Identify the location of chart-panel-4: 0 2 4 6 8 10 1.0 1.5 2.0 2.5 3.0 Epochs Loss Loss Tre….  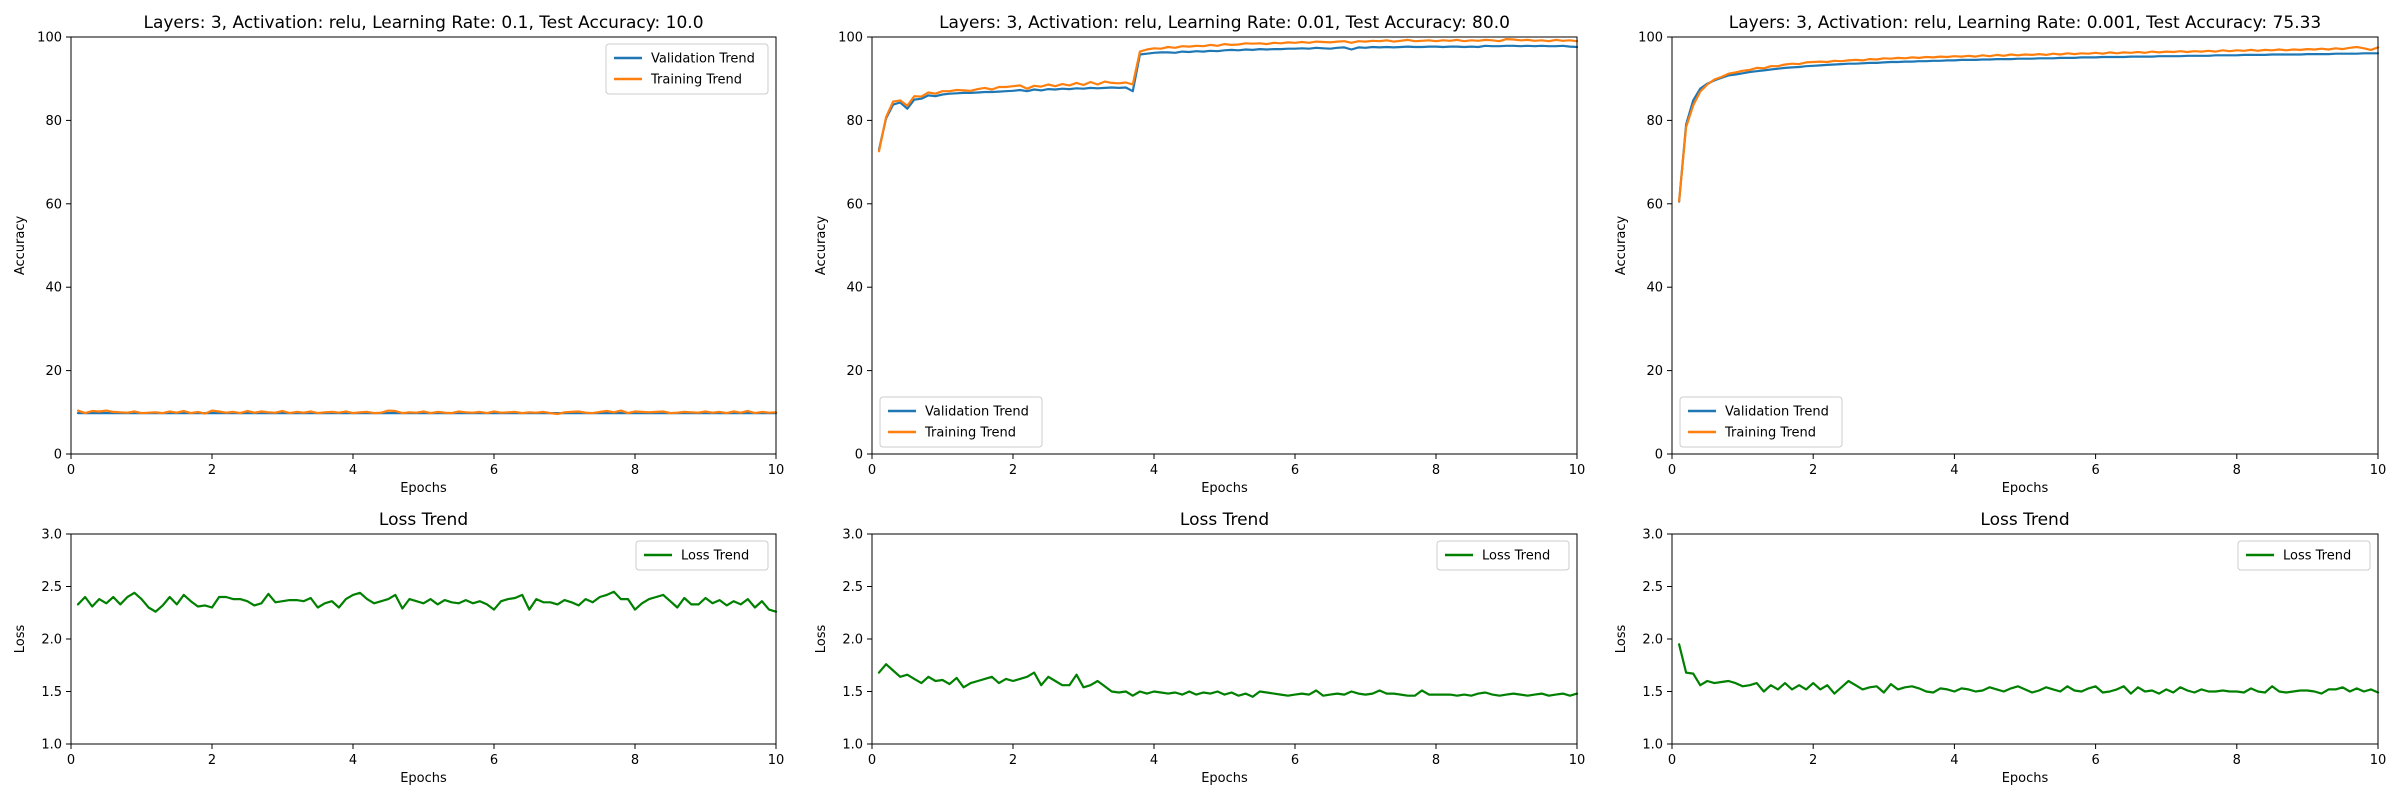
(398, 648).